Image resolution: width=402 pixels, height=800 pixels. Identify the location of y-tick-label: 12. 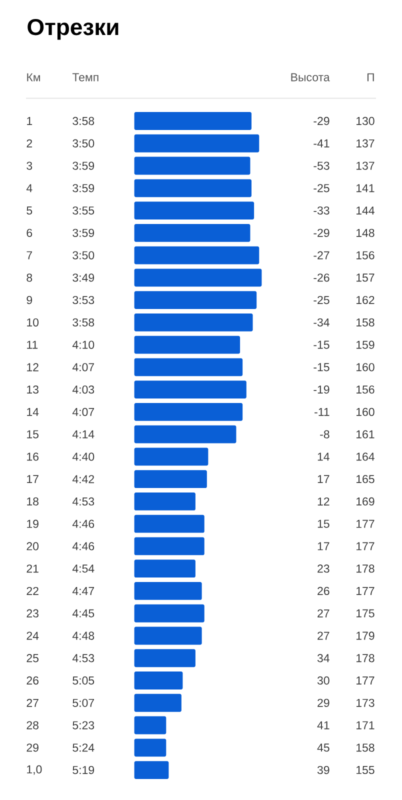
(32, 367).